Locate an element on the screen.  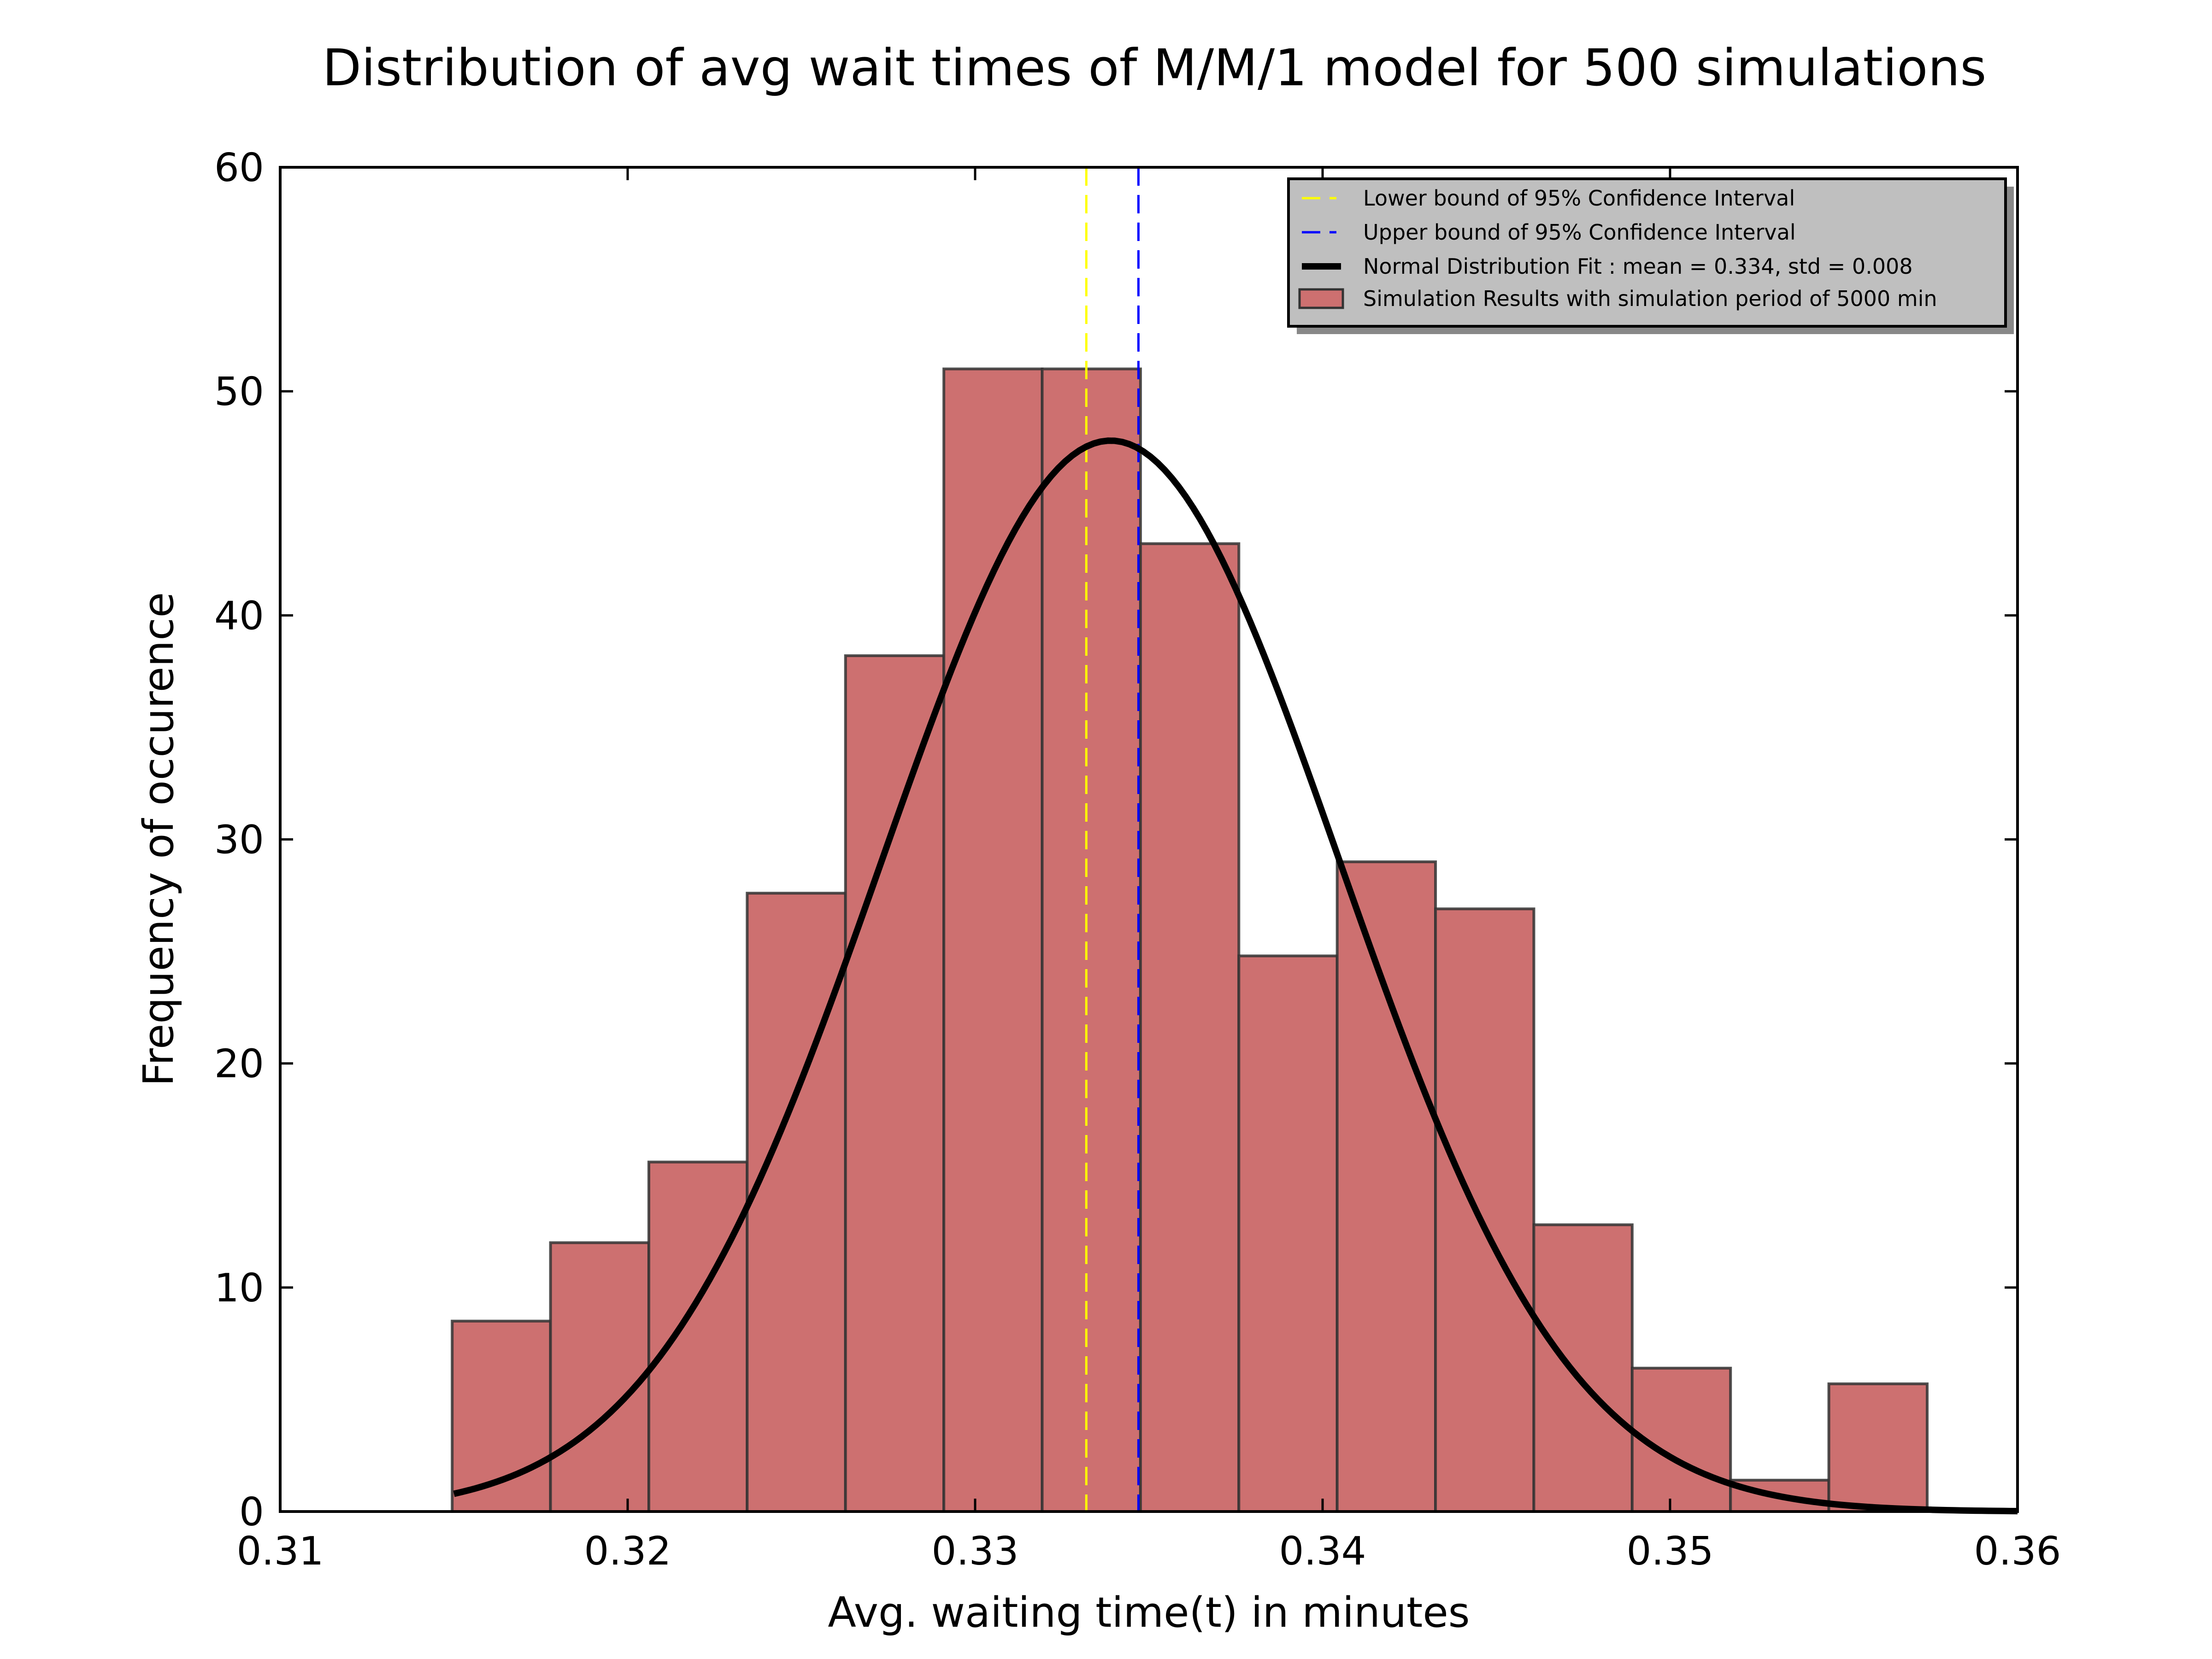
legend-upper-bound-label: Upper bound of 95% Confidence Interval is located at coordinates (1579, 232).